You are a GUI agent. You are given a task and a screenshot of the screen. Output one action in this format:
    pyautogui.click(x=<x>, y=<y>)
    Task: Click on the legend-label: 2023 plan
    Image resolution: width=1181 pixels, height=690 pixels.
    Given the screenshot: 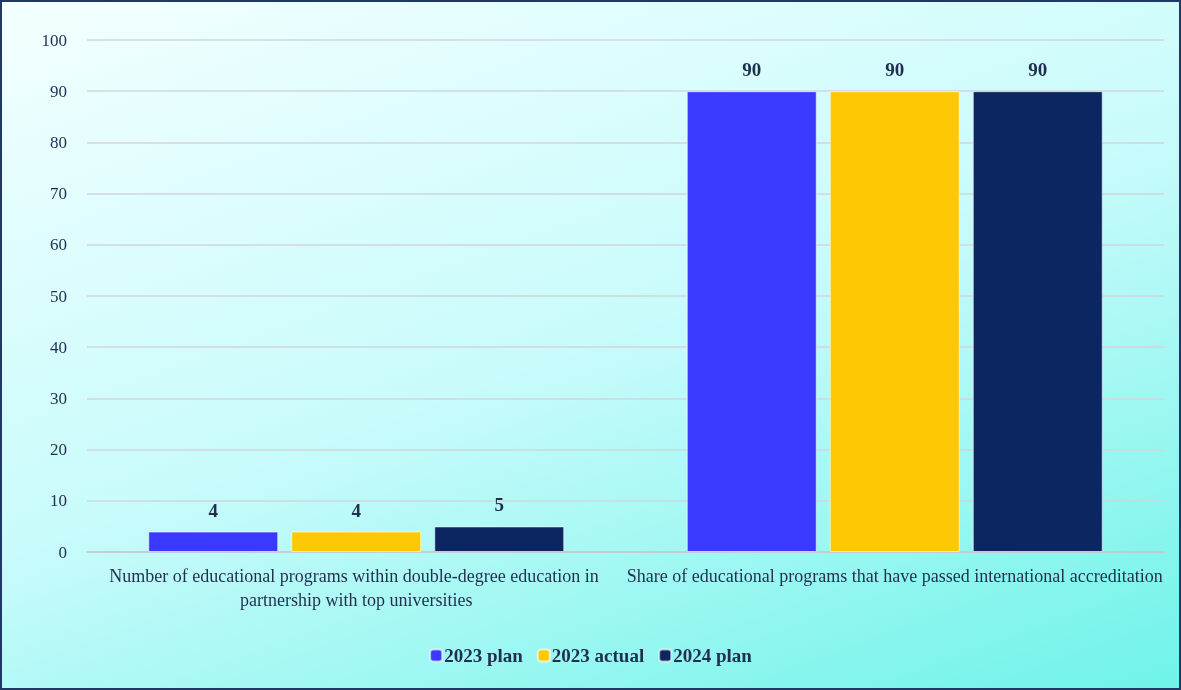 What is the action you would take?
    pyautogui.click(x=484, y=655)
    